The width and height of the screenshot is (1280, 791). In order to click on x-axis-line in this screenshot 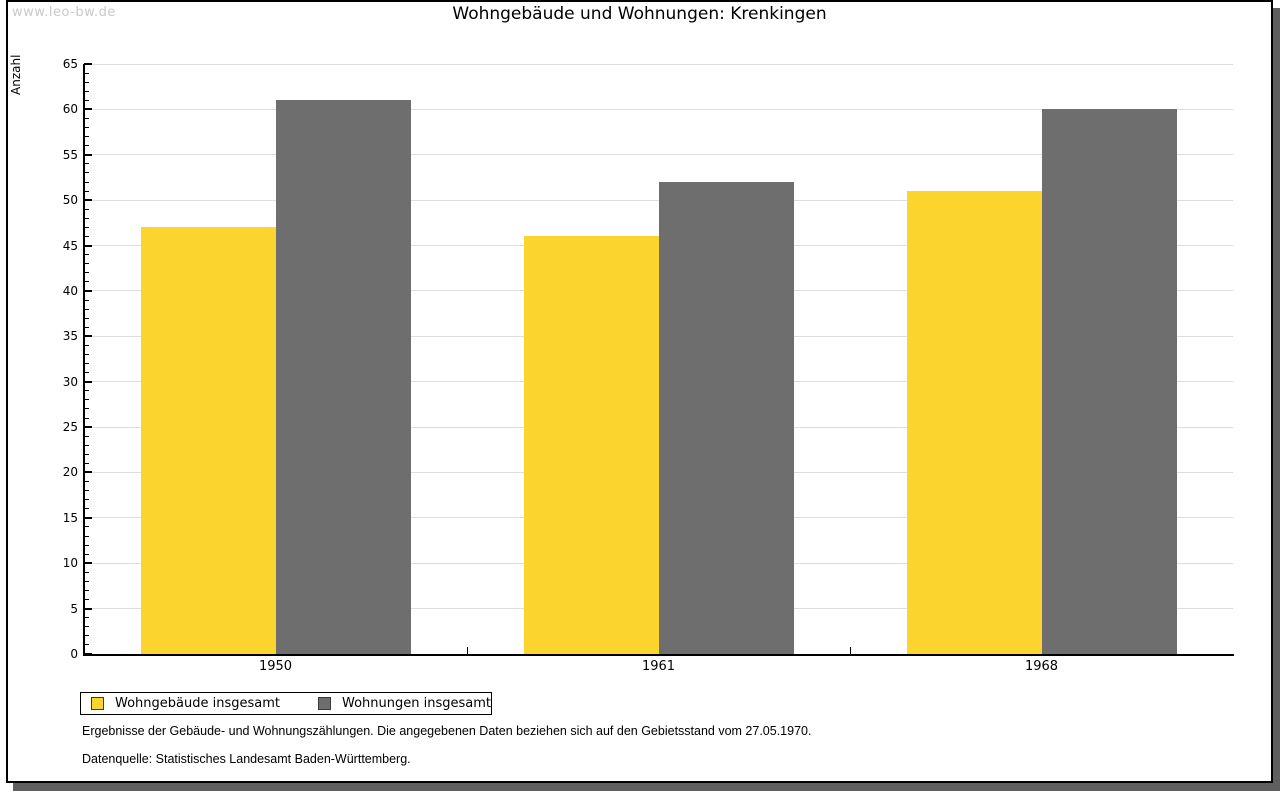, I will do `click(658, 655)`.